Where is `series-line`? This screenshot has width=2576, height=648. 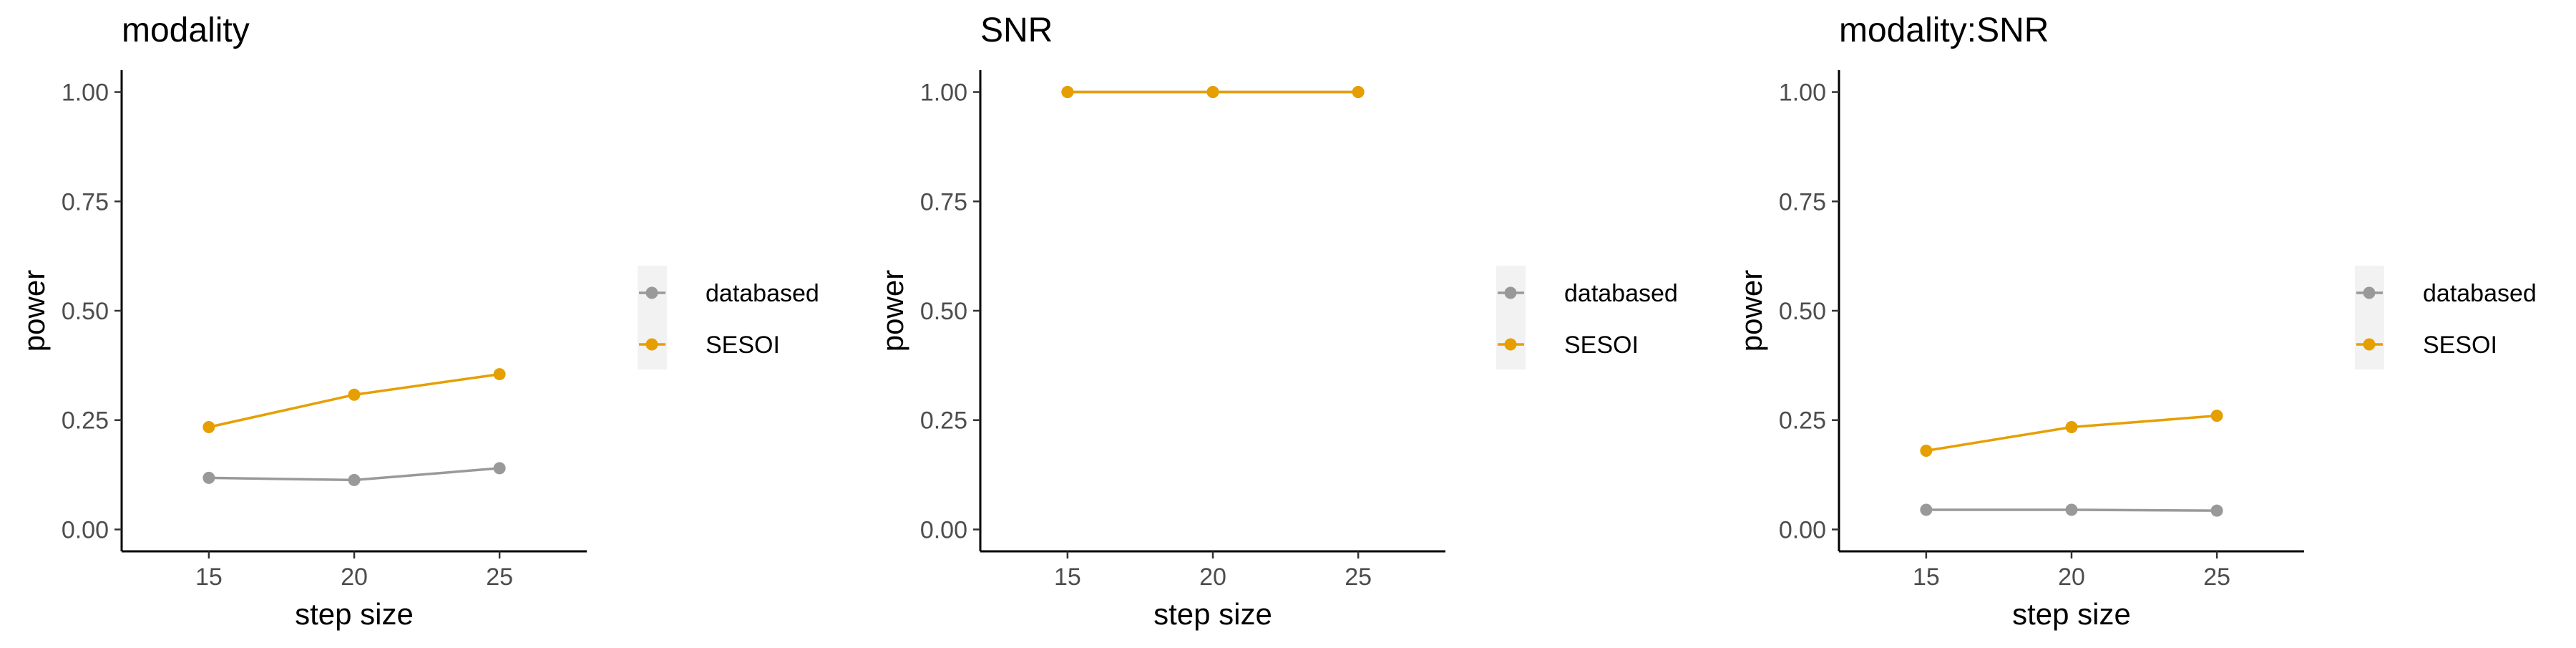 series-line is located at coordinates (2072, 433).